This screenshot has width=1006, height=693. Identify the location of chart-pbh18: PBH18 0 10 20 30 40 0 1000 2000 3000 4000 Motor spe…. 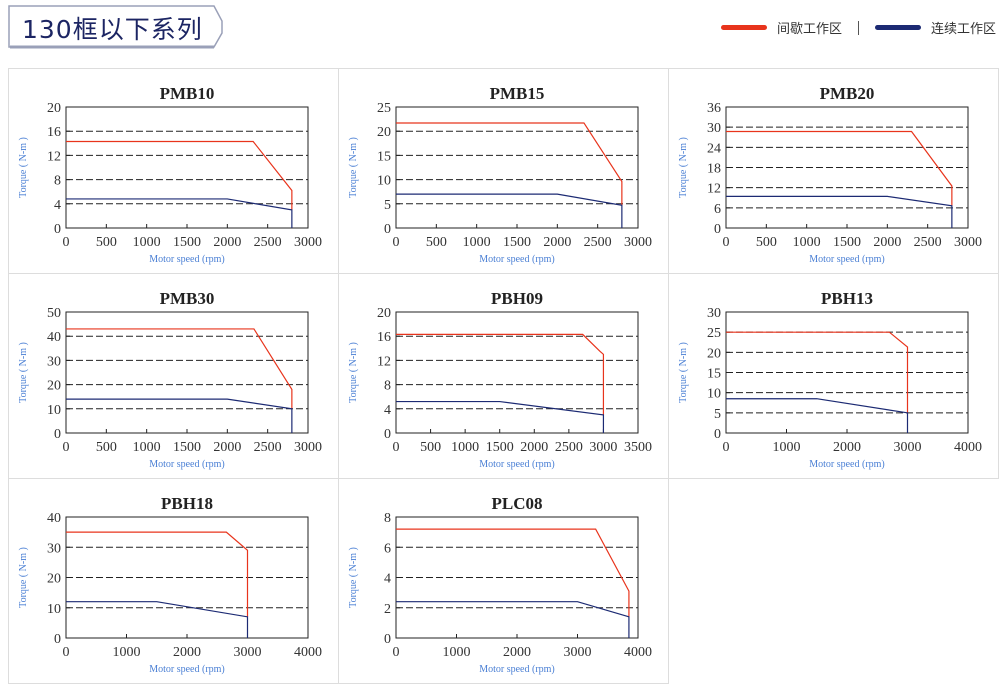
(173, 581).